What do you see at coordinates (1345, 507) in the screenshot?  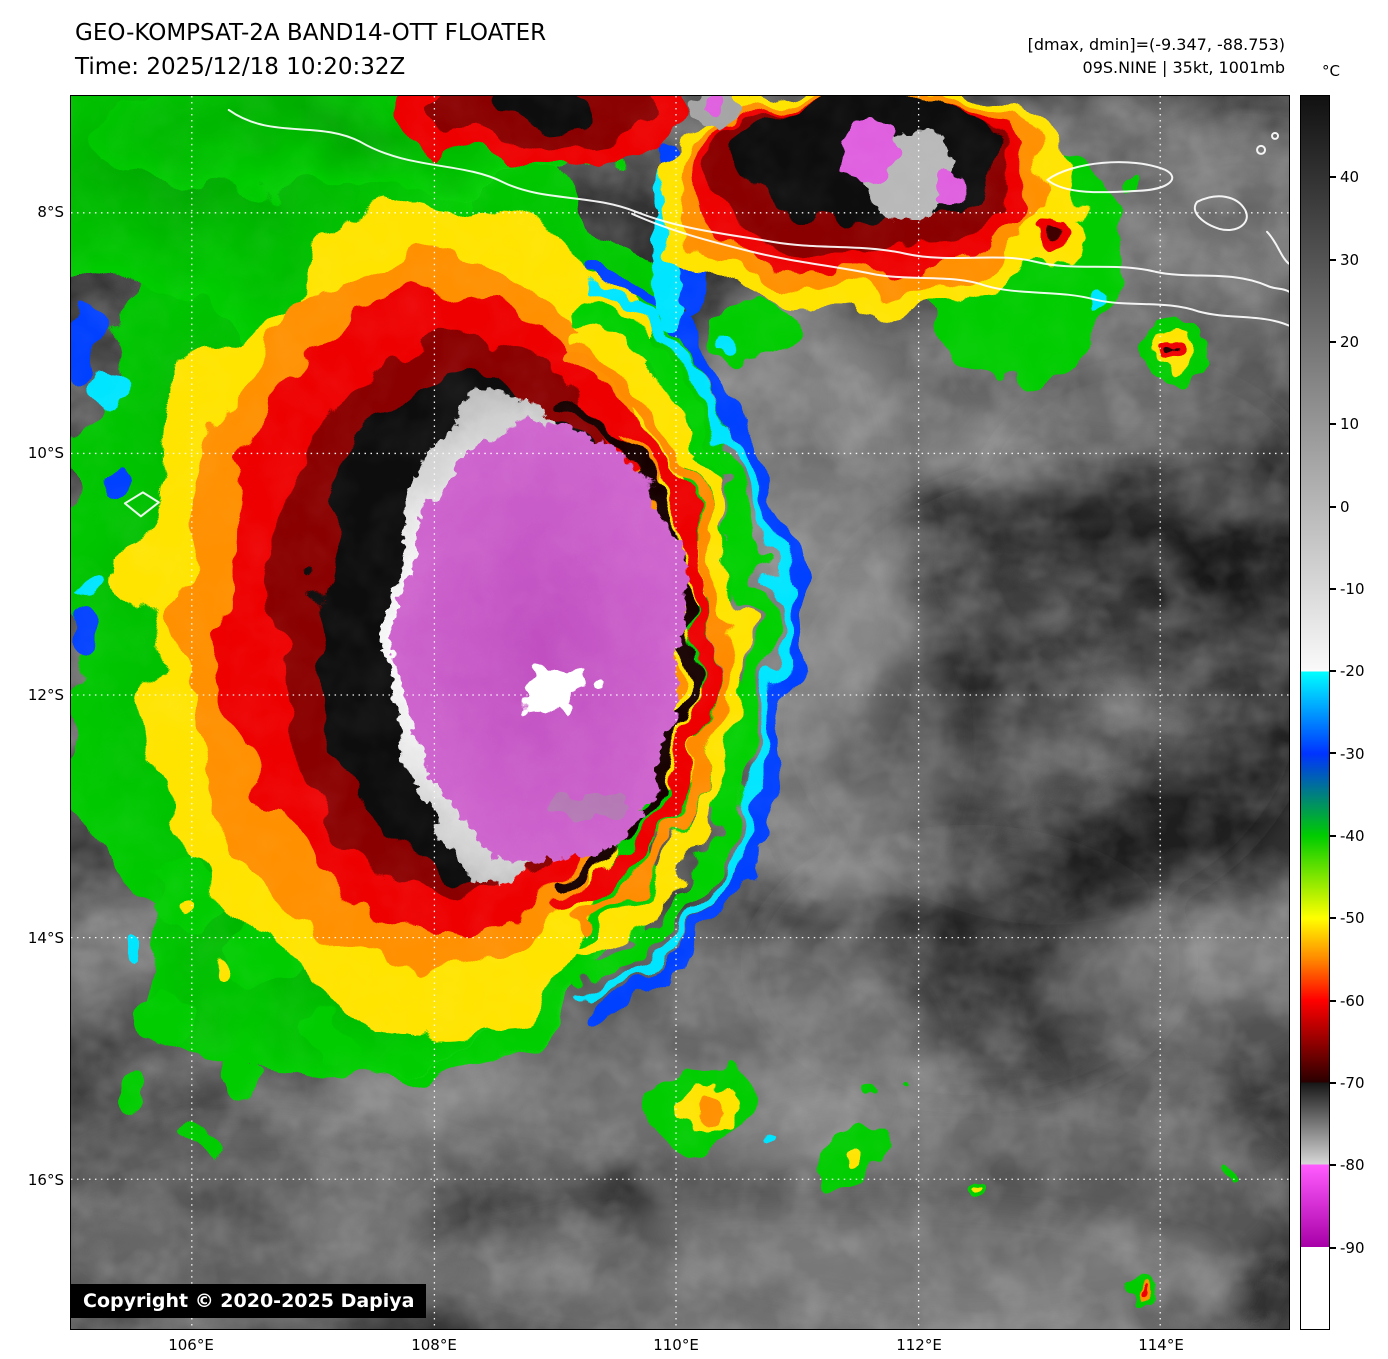 I see `colorbar-tick-label: 0` at bounding box center [1345, 507].